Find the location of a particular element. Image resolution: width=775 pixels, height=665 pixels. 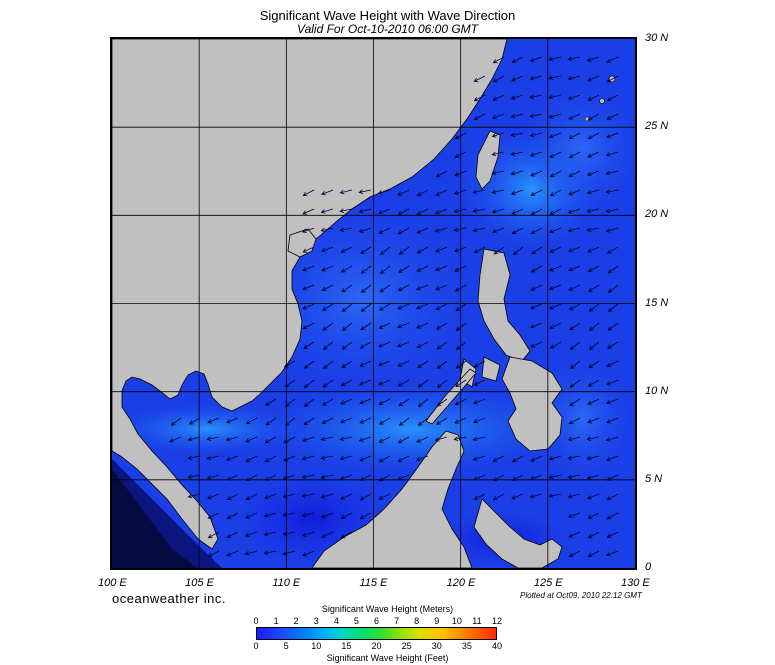

land-luzon is located at coordinates (504, 305).